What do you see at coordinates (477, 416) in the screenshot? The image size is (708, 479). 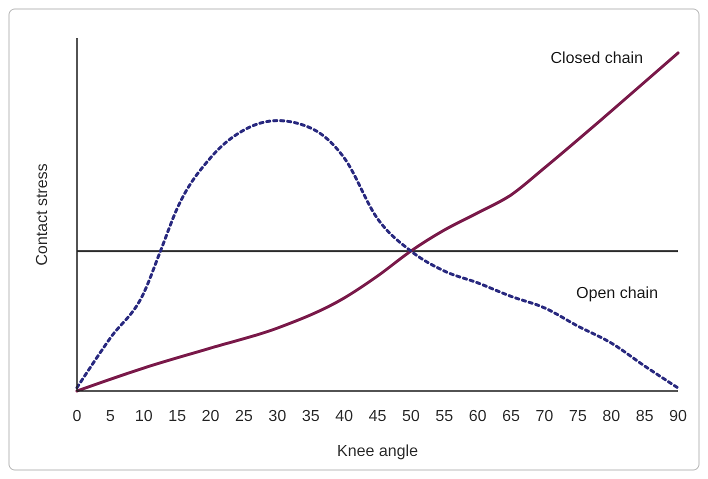 I see `x-tick-label: 60` at bounding box center [477, 416].